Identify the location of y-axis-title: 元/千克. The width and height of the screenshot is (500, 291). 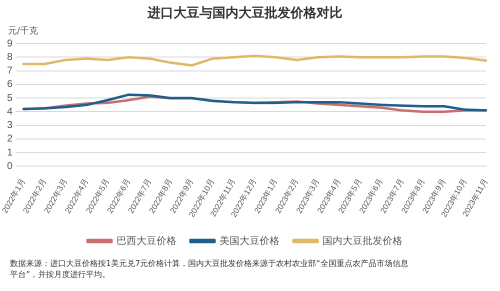
(23, 30).